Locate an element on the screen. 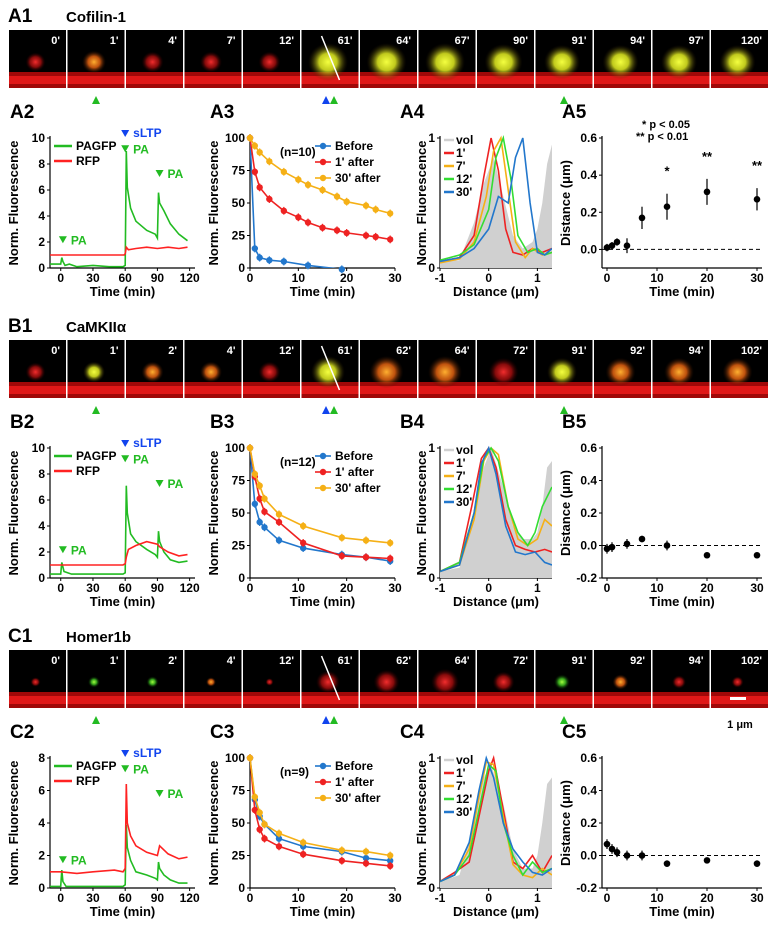  y-tick-label: 10 is located at coordinates (39, 138).